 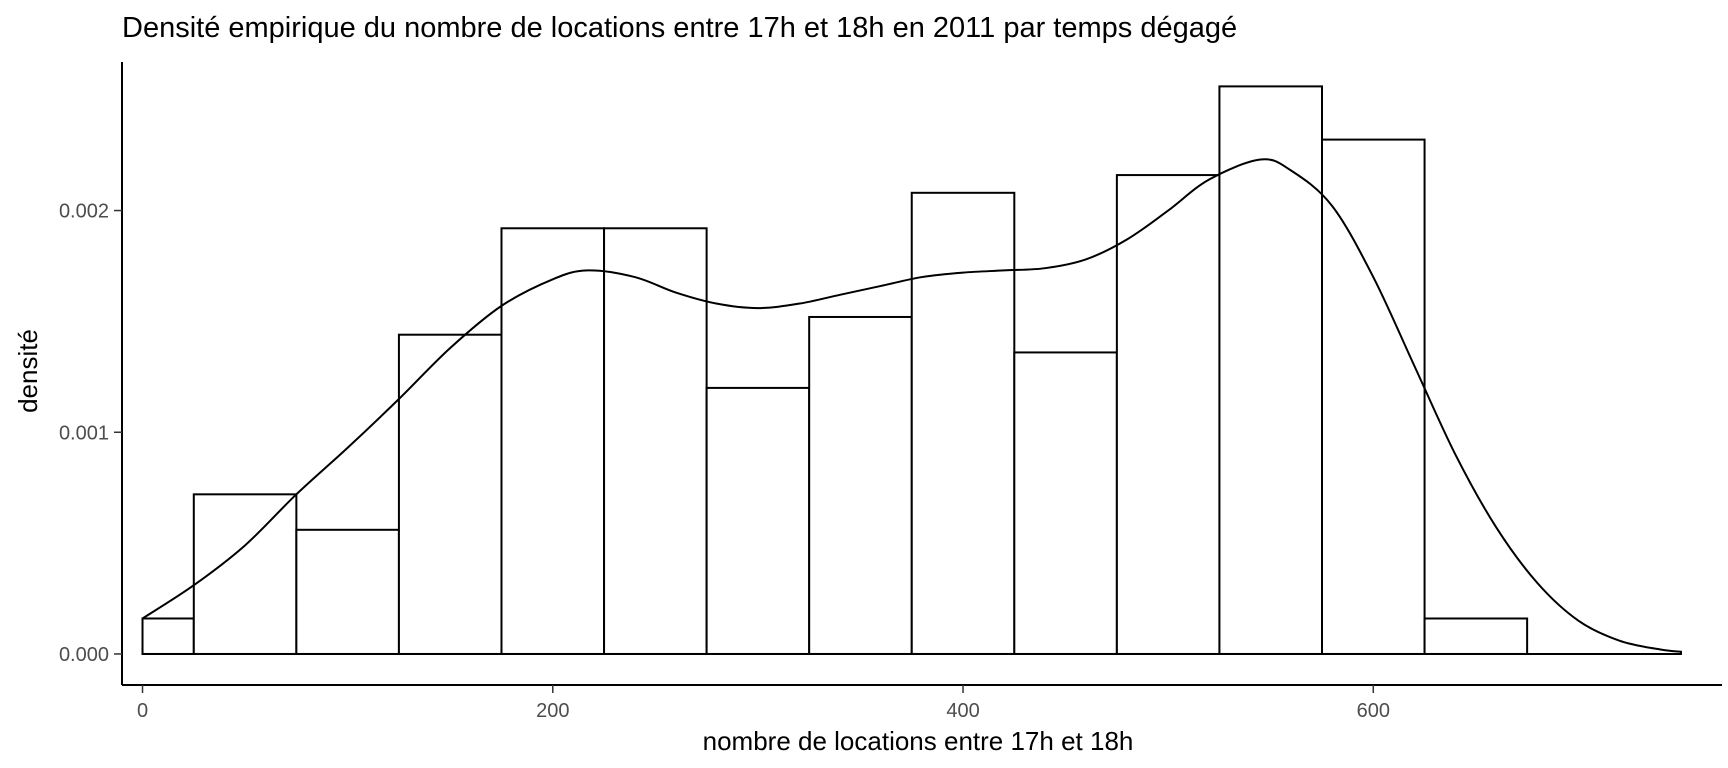 What do you see at coordinates (552, 711) in the screenshot?
I see `x-tick-label: 200` at bounding box center [552, 711].